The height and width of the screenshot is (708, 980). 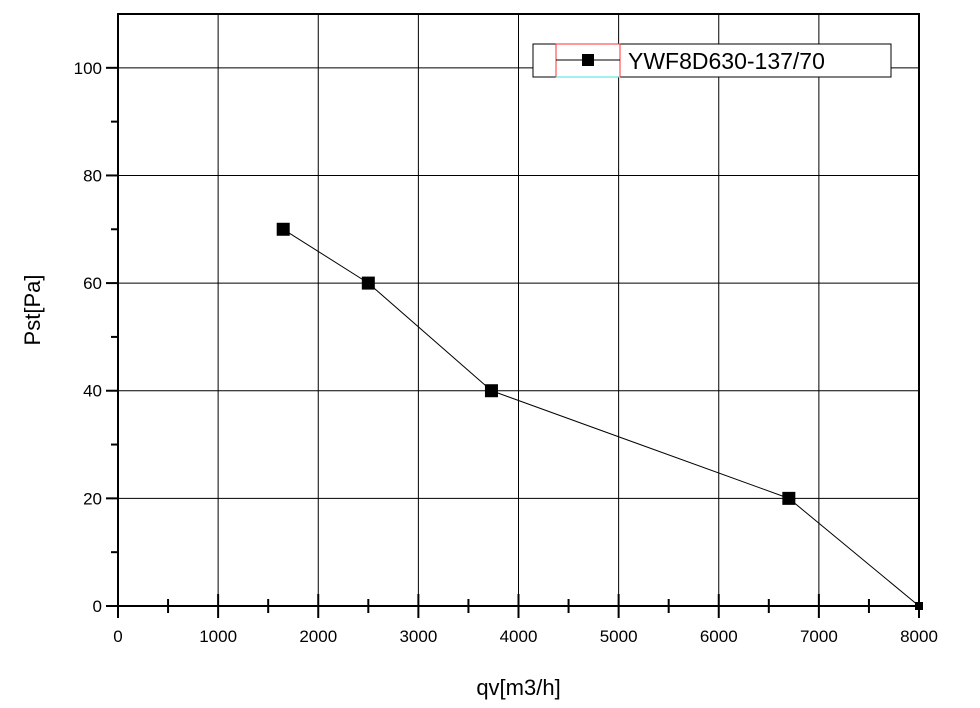 What do you see at coordinates (92, 498) in the screenshot?
I see `y-tick-label: 20` at bounding box center [92, 498].